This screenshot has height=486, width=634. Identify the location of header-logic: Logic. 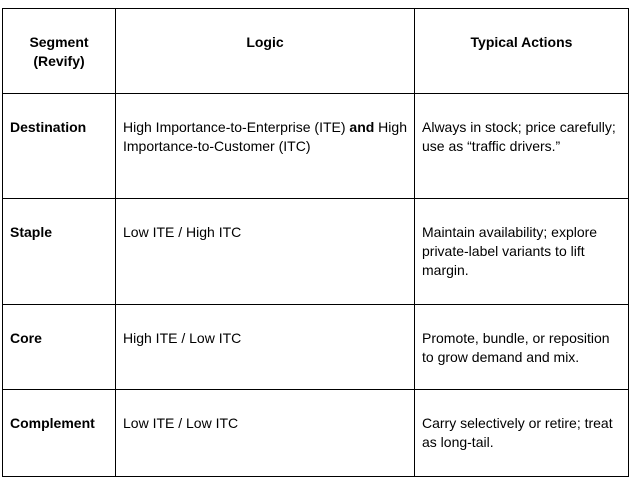
(265, 51).